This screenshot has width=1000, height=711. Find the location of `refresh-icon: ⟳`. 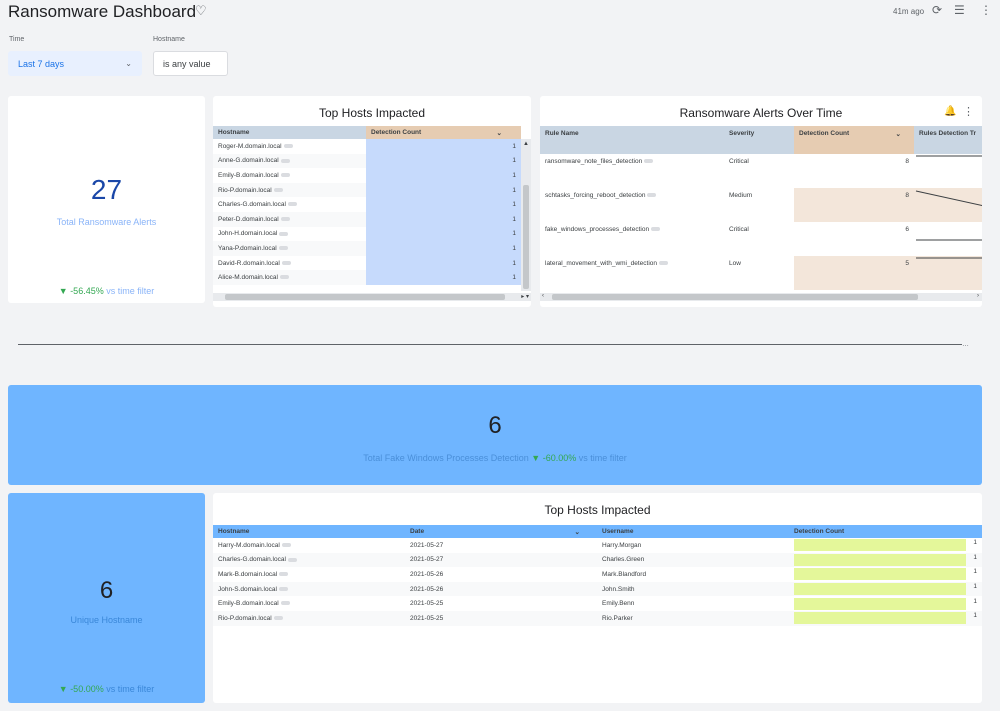

refresh-icon: ⟳ is located at coordinates (937, 10).